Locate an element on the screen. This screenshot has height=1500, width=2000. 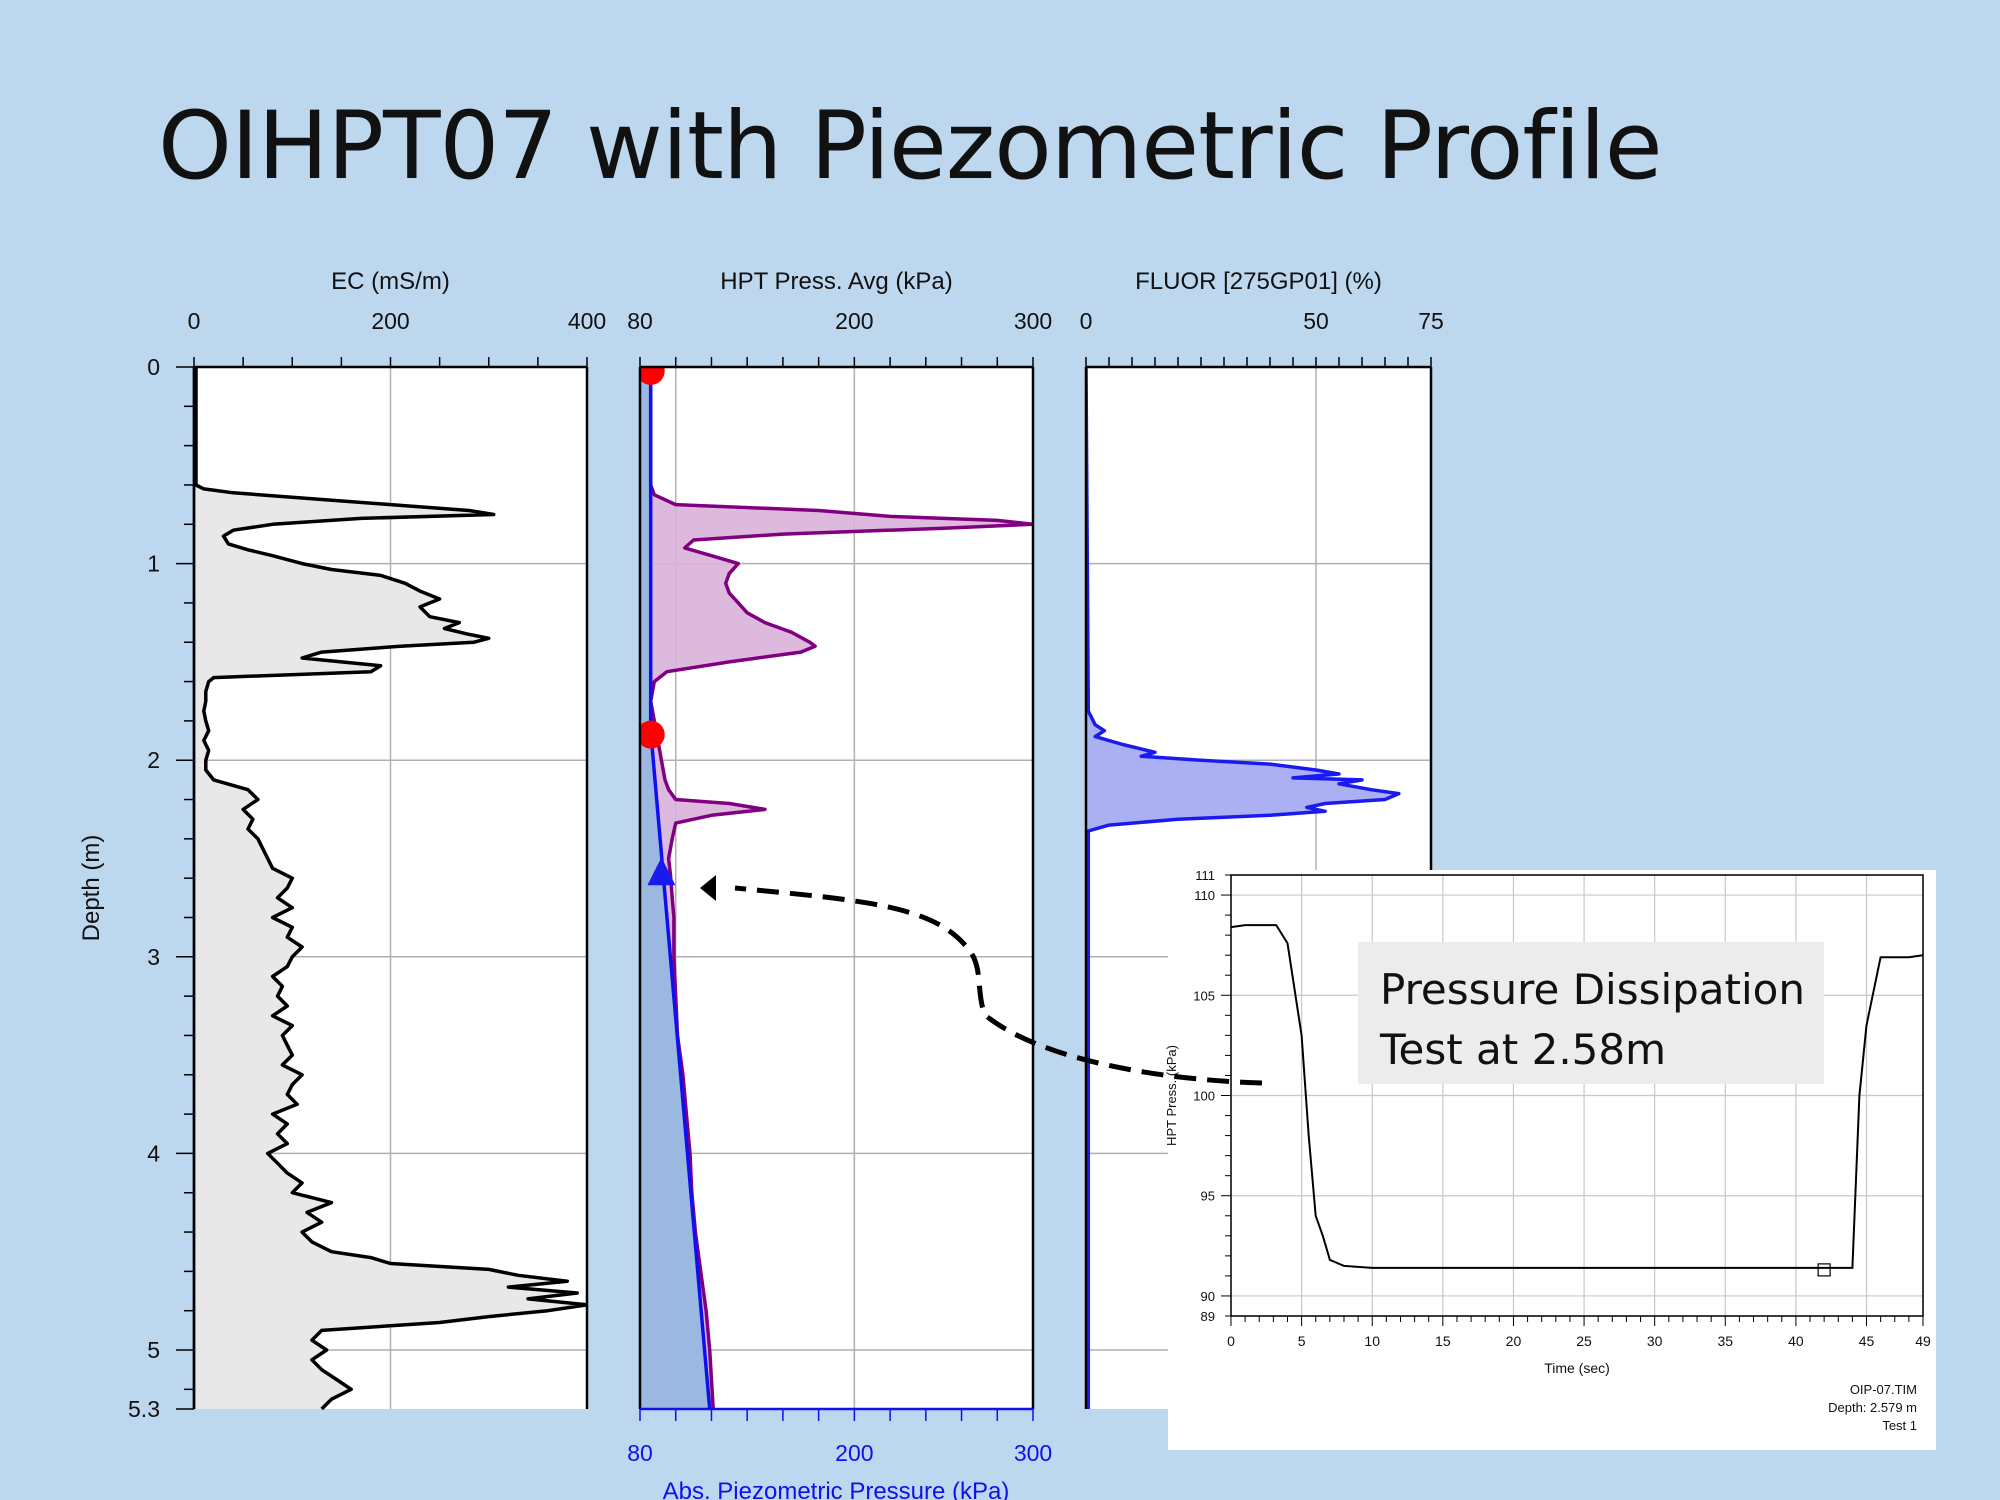
inset-x-tick-label: 35 is located at coordinates (1725, 1341).